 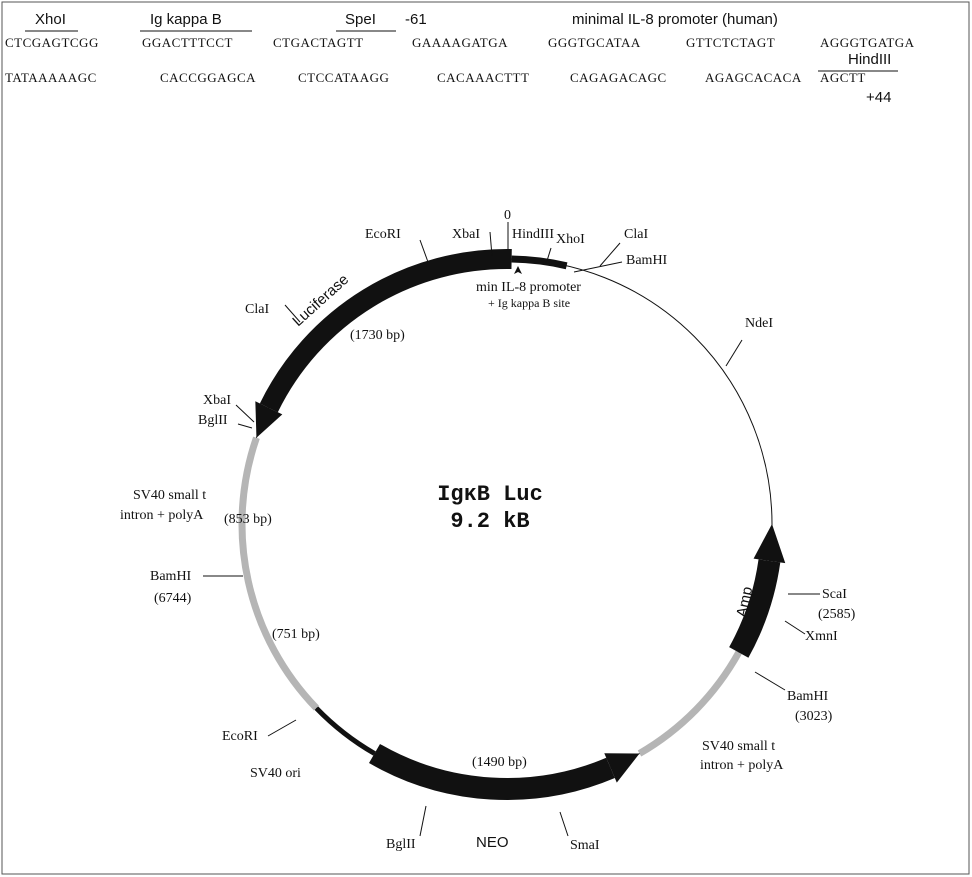 What do you see at coordinates (618, 77) in the screenshot?
I see `sequence-group: CAGAGACAGC` at bounding box center [618, 77].